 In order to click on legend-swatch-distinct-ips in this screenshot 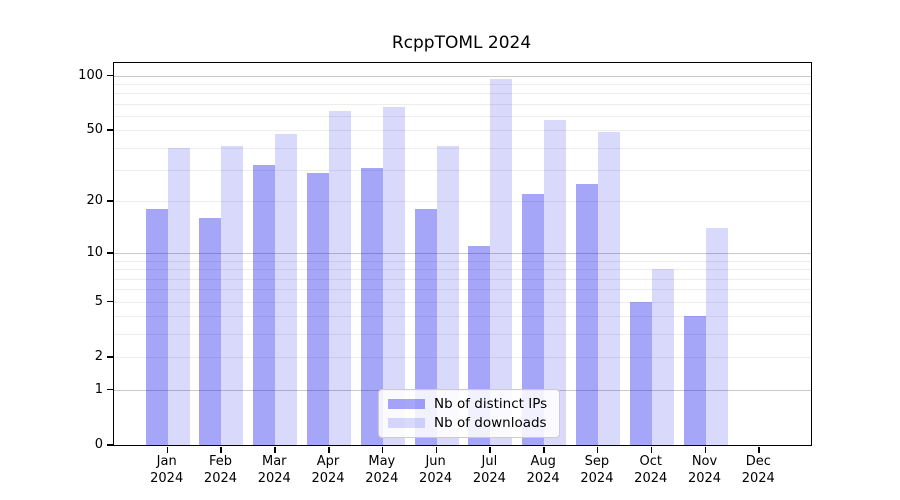, I will do `click(406, 404)`.